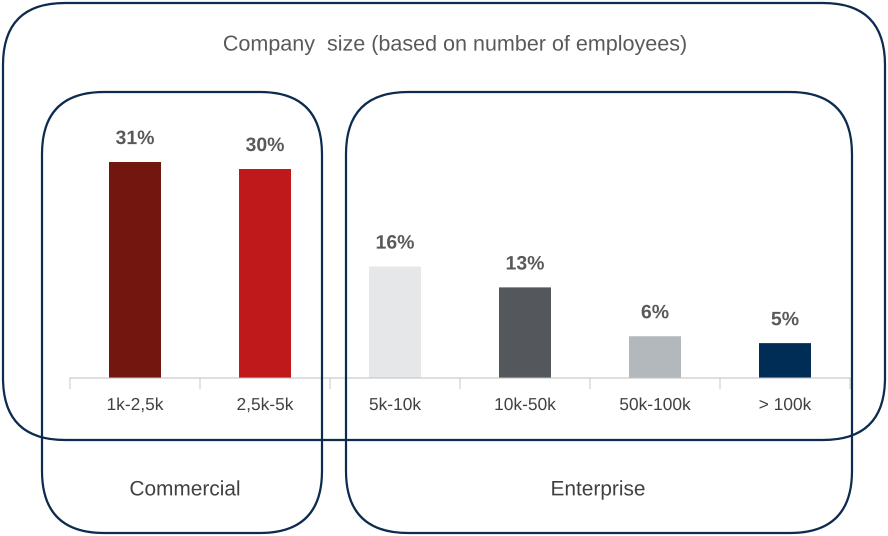  I want to click on x-tick-label: > 100k, so click(786, 403).